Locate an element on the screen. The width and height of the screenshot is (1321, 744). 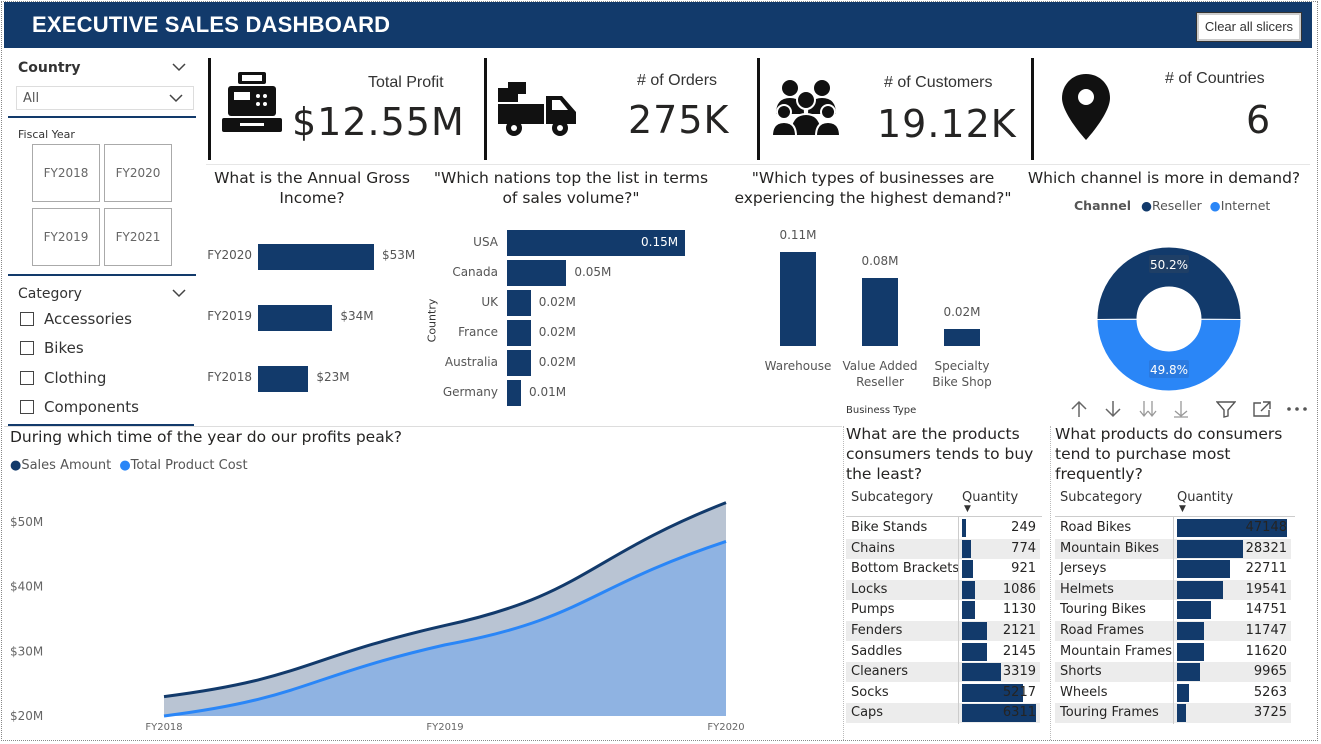
table-cell-subcategory: Saddles is located at coordinates (877, 651).